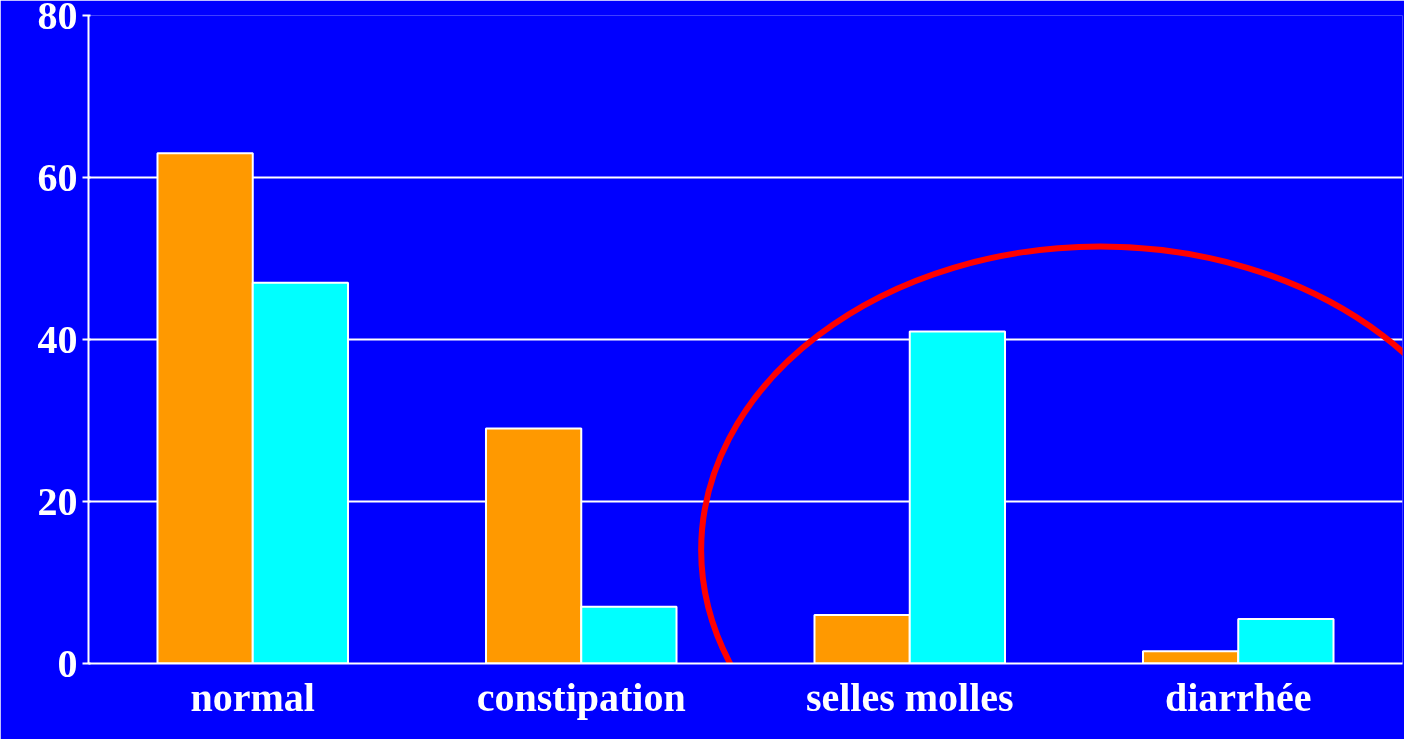 The width and height of the screenshot is (1404, 739). What do you see at coordinates (57, 177) in the screenshot?
I see `y-tick-label: 60` at bounding box center [57, 177].